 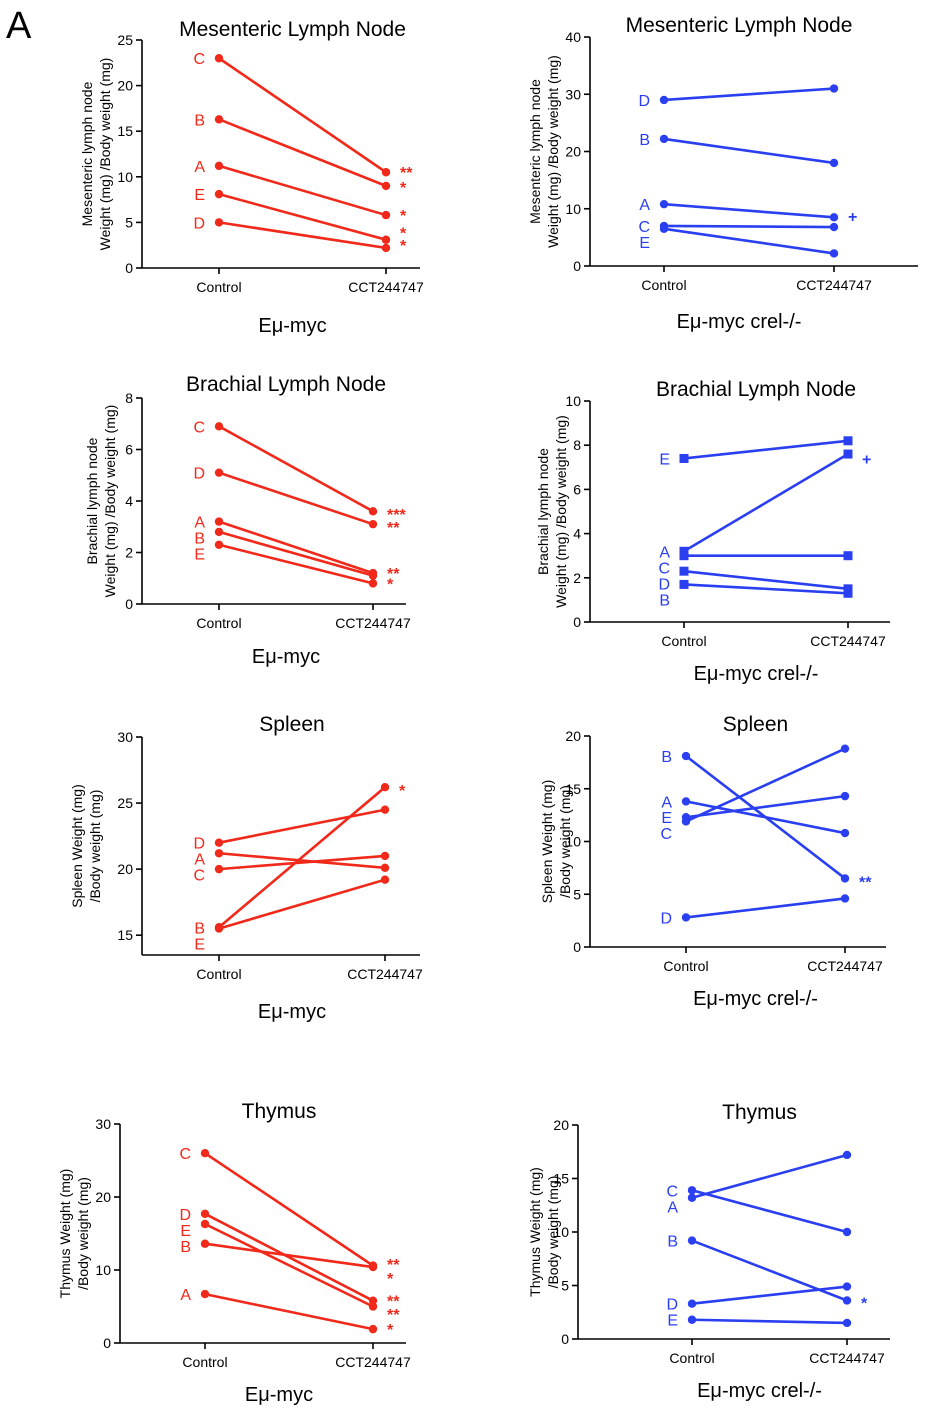 What do you see at coordinates (535, 151) in the screenshot?
I see `y-axis-label: Mesenteric lymph node` at bounding box center [535, 151].